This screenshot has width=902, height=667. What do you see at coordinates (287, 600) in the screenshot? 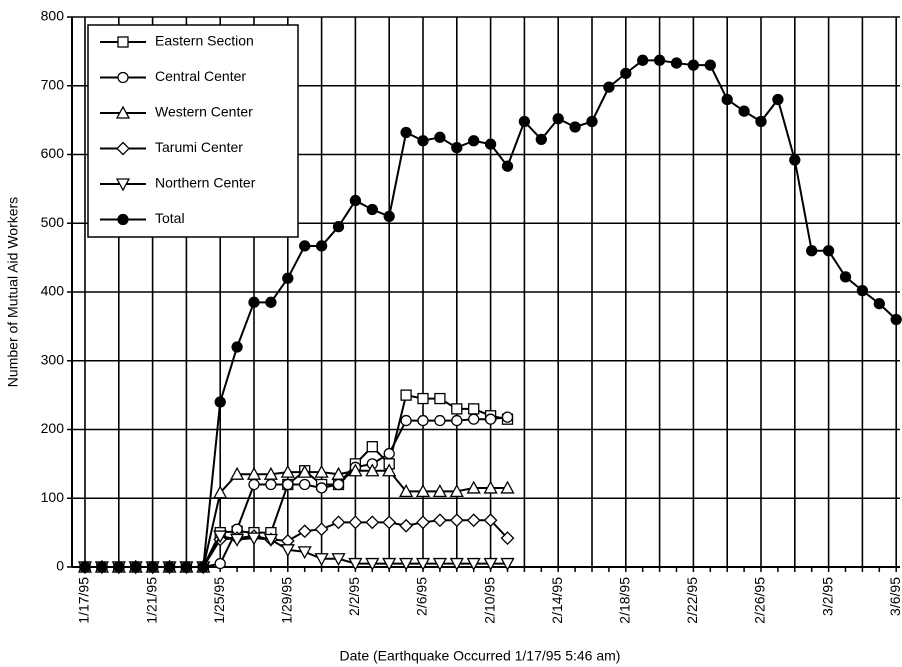
I see `x-tick-label: 1/29/95` at bounding box center [287, 600].